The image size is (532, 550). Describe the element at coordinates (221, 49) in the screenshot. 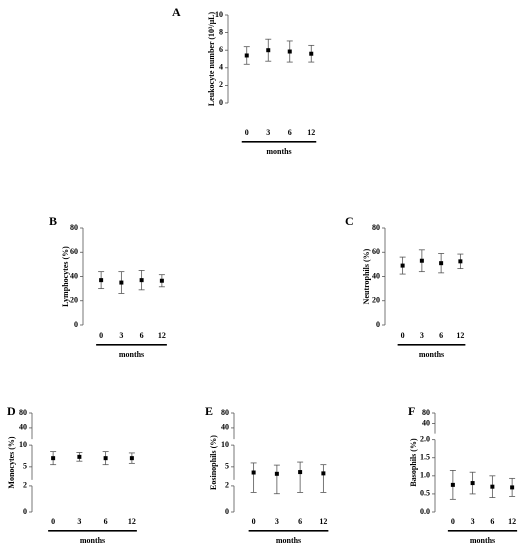

I see `y-tick-label: 6` at that location.